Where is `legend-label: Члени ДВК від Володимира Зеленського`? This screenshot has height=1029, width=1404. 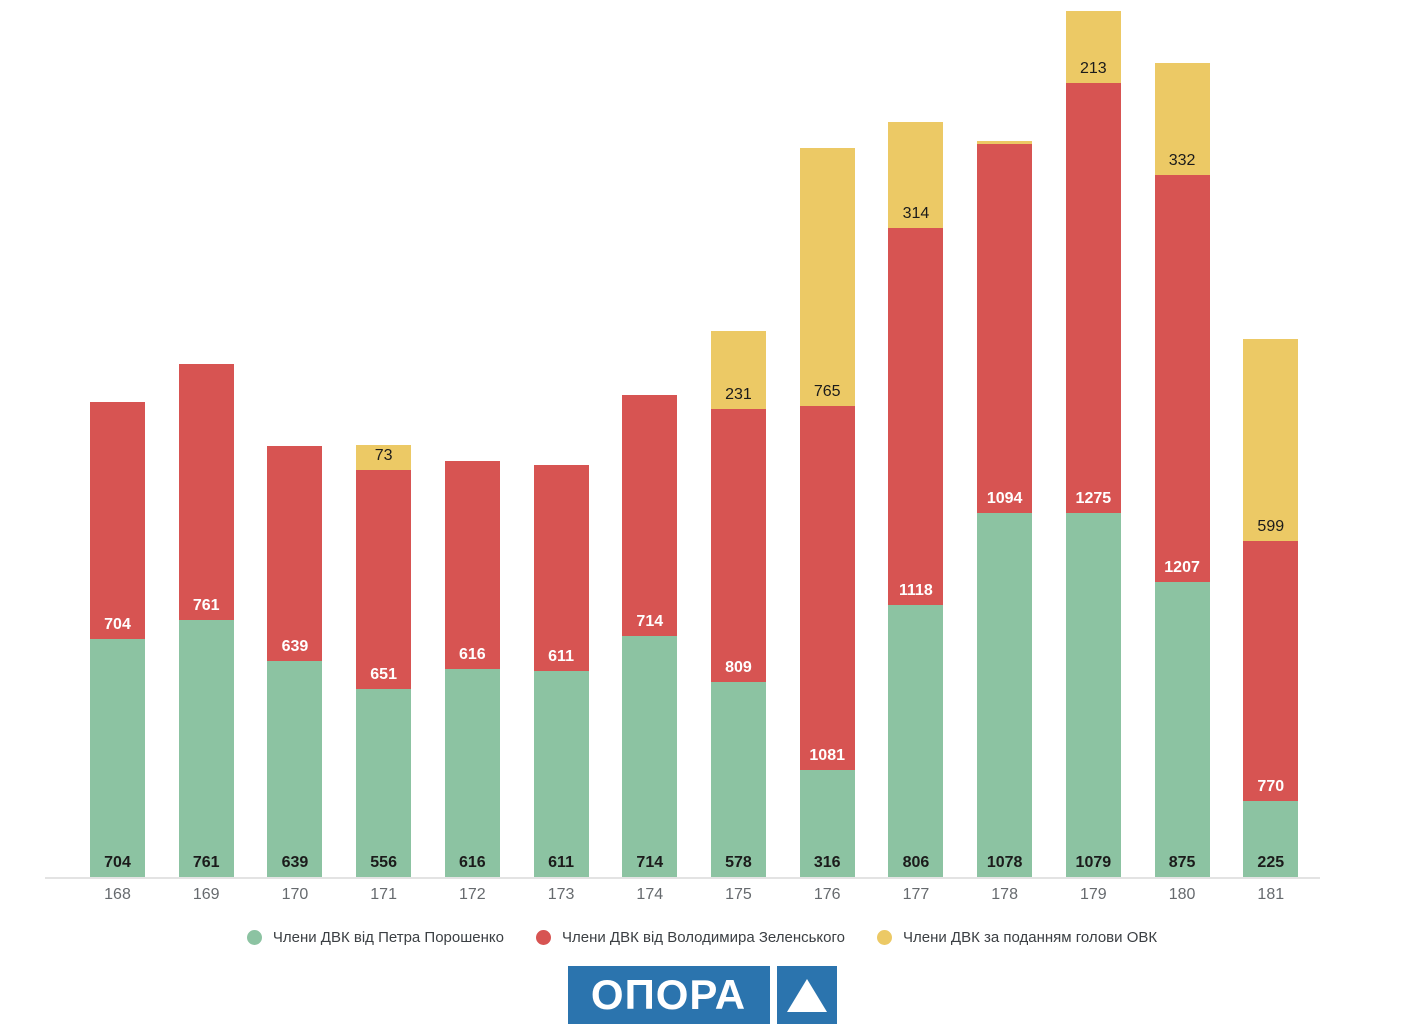 legend-label: Члени ДВК від Володимира Зеленського is located at coordinates (703, 937).